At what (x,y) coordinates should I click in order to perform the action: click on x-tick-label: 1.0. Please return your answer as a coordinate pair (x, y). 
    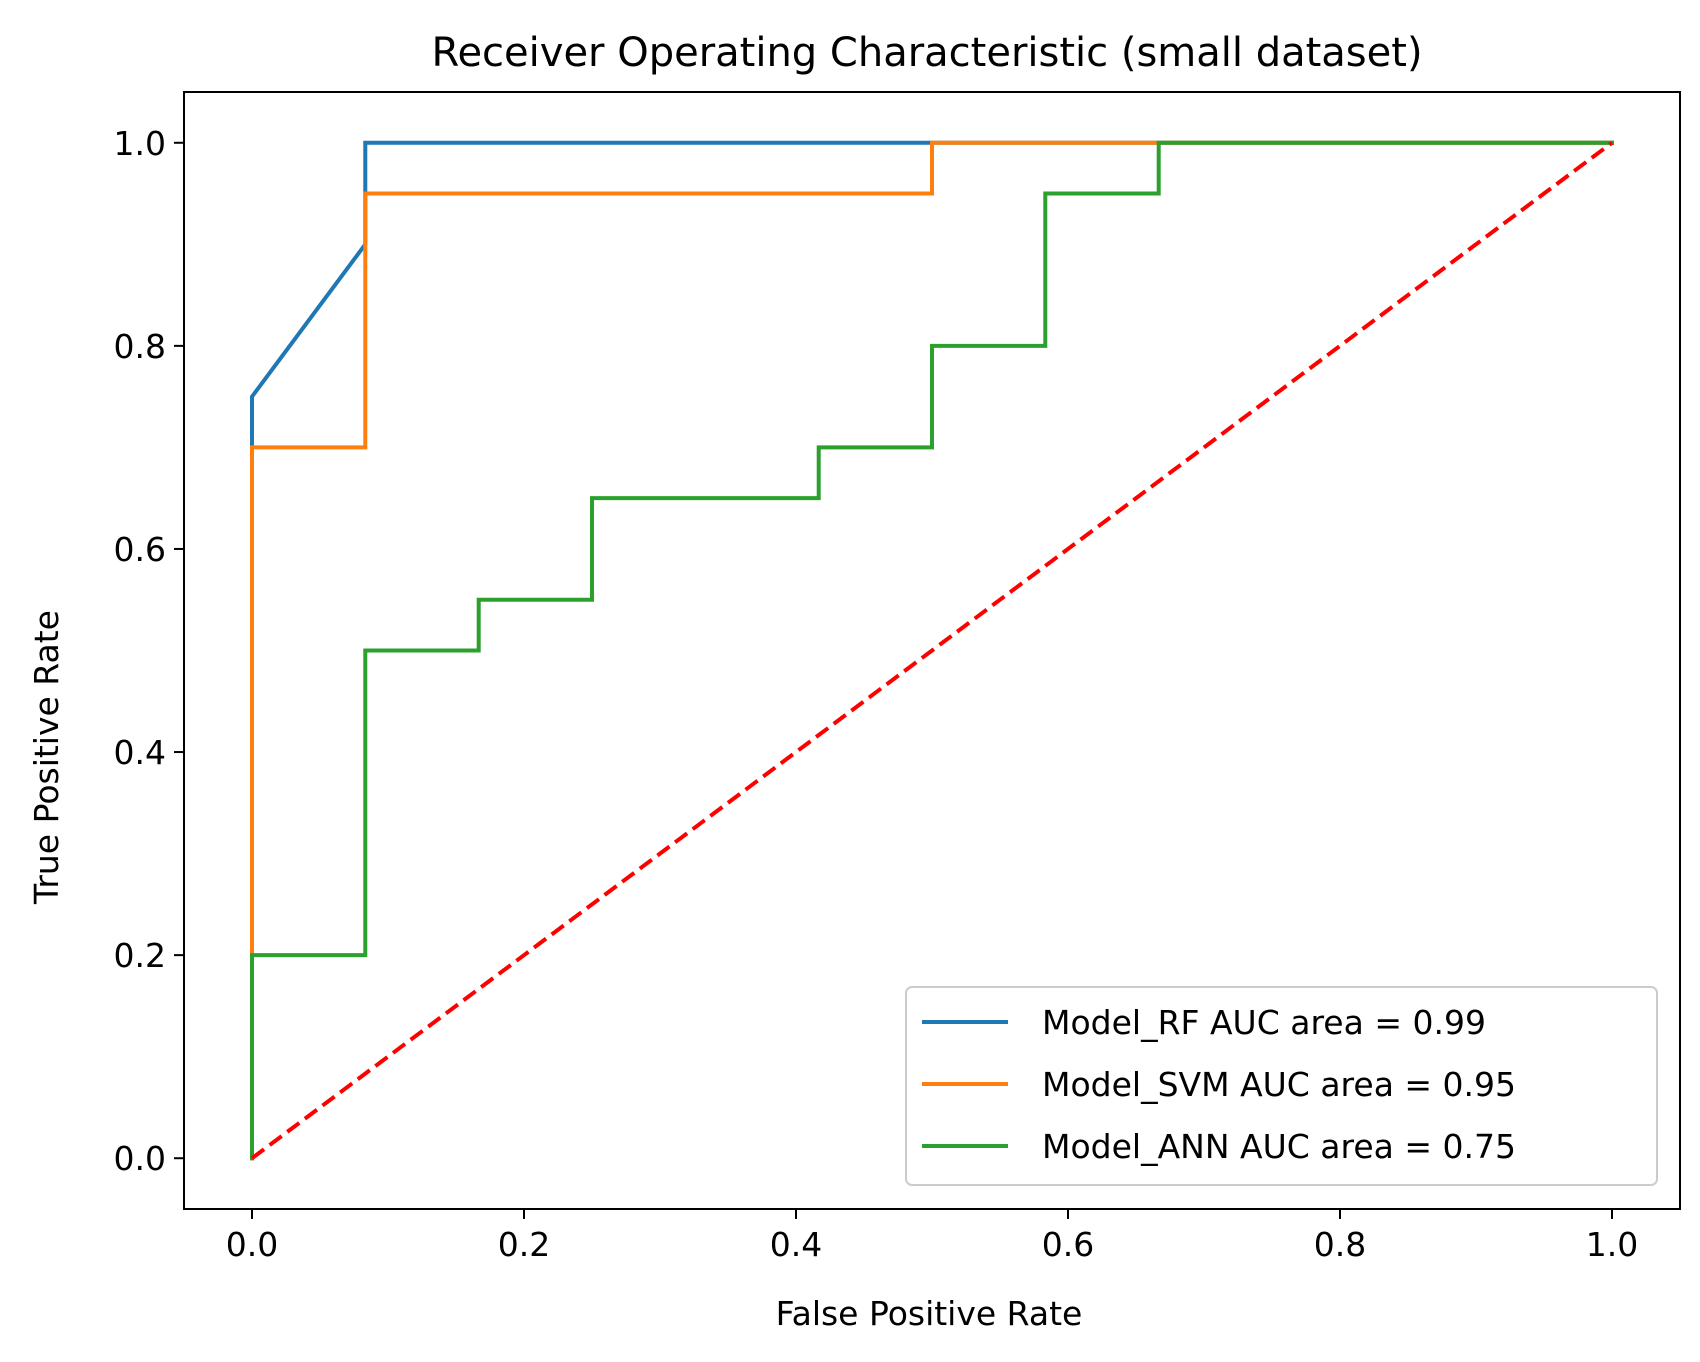
    Looking at the image, I should click on (1612, 1244).